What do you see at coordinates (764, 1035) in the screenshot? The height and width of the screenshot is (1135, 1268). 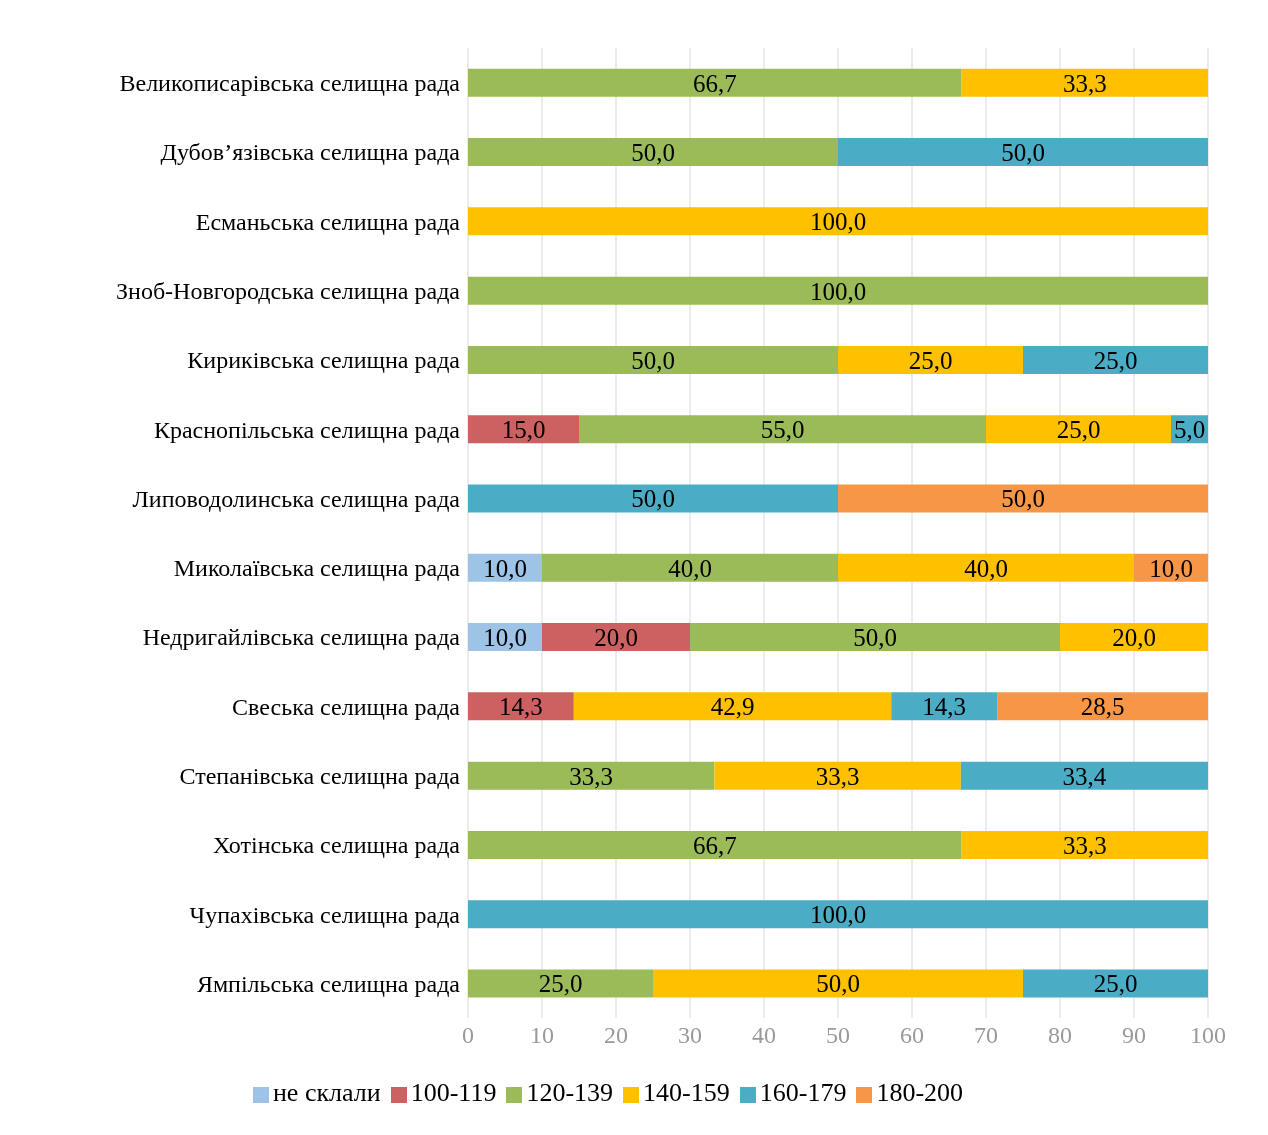 I see `x-tick-label: 40` at bounding box center [764, 1035].